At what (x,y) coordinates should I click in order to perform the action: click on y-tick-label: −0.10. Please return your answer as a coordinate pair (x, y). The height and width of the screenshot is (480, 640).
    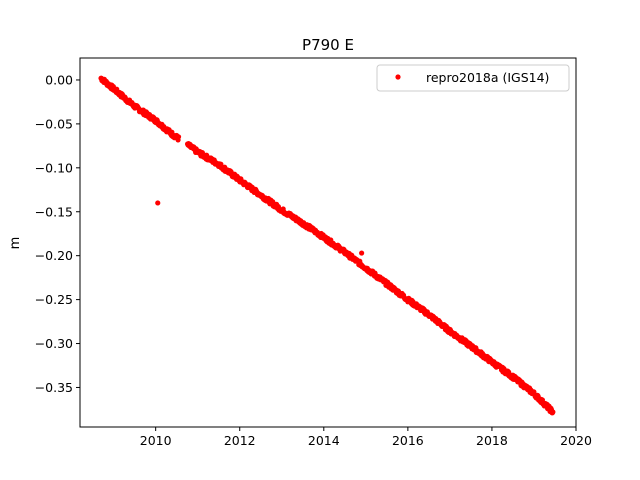
    Looking at the image, I should click on (54, 167).